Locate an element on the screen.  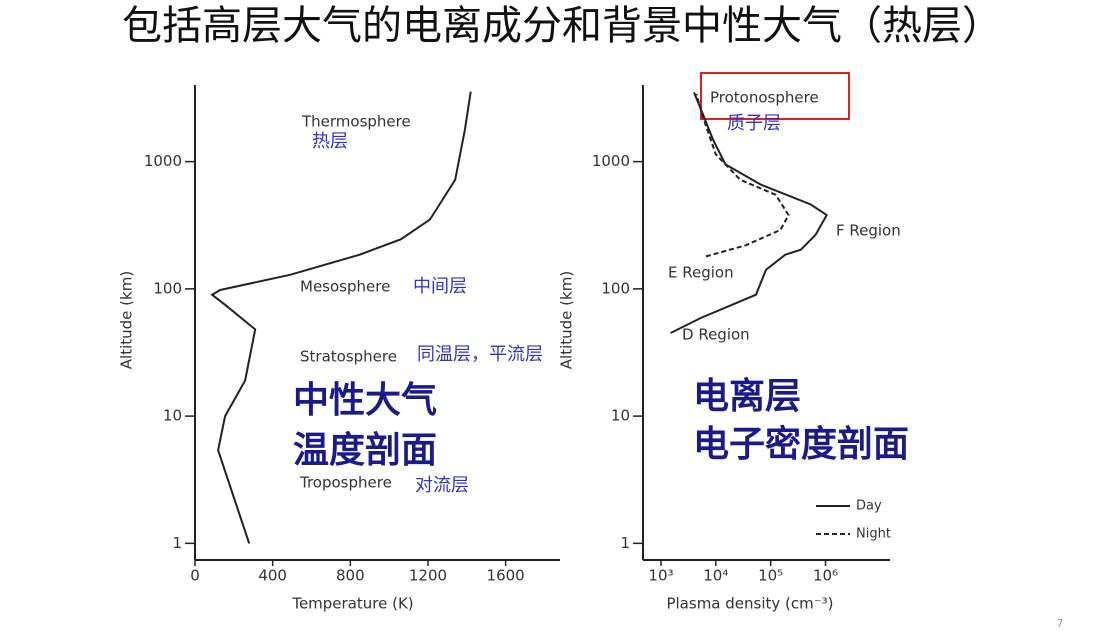
x-tick-label: 10⁴ is located at coordinates (715, 576).